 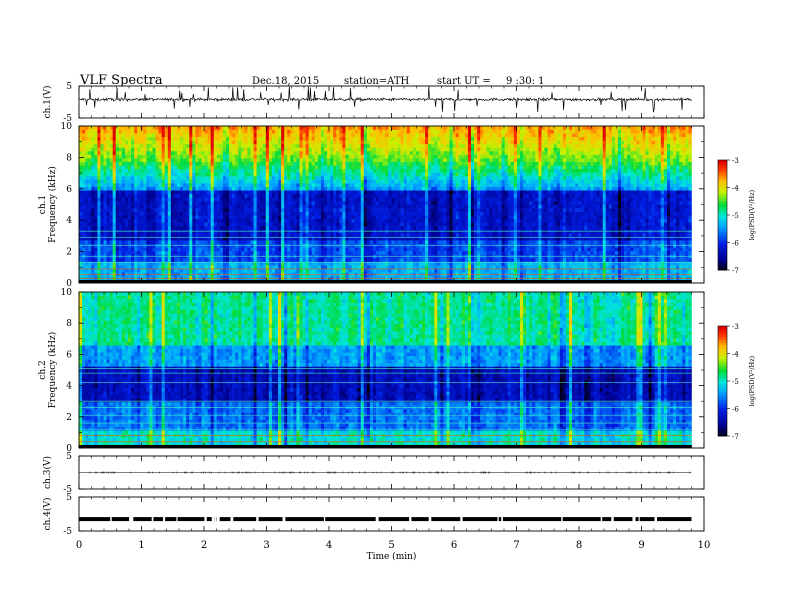 I want to click on start-ut-value: 9 :30: 1, so click(x=525, y=81).